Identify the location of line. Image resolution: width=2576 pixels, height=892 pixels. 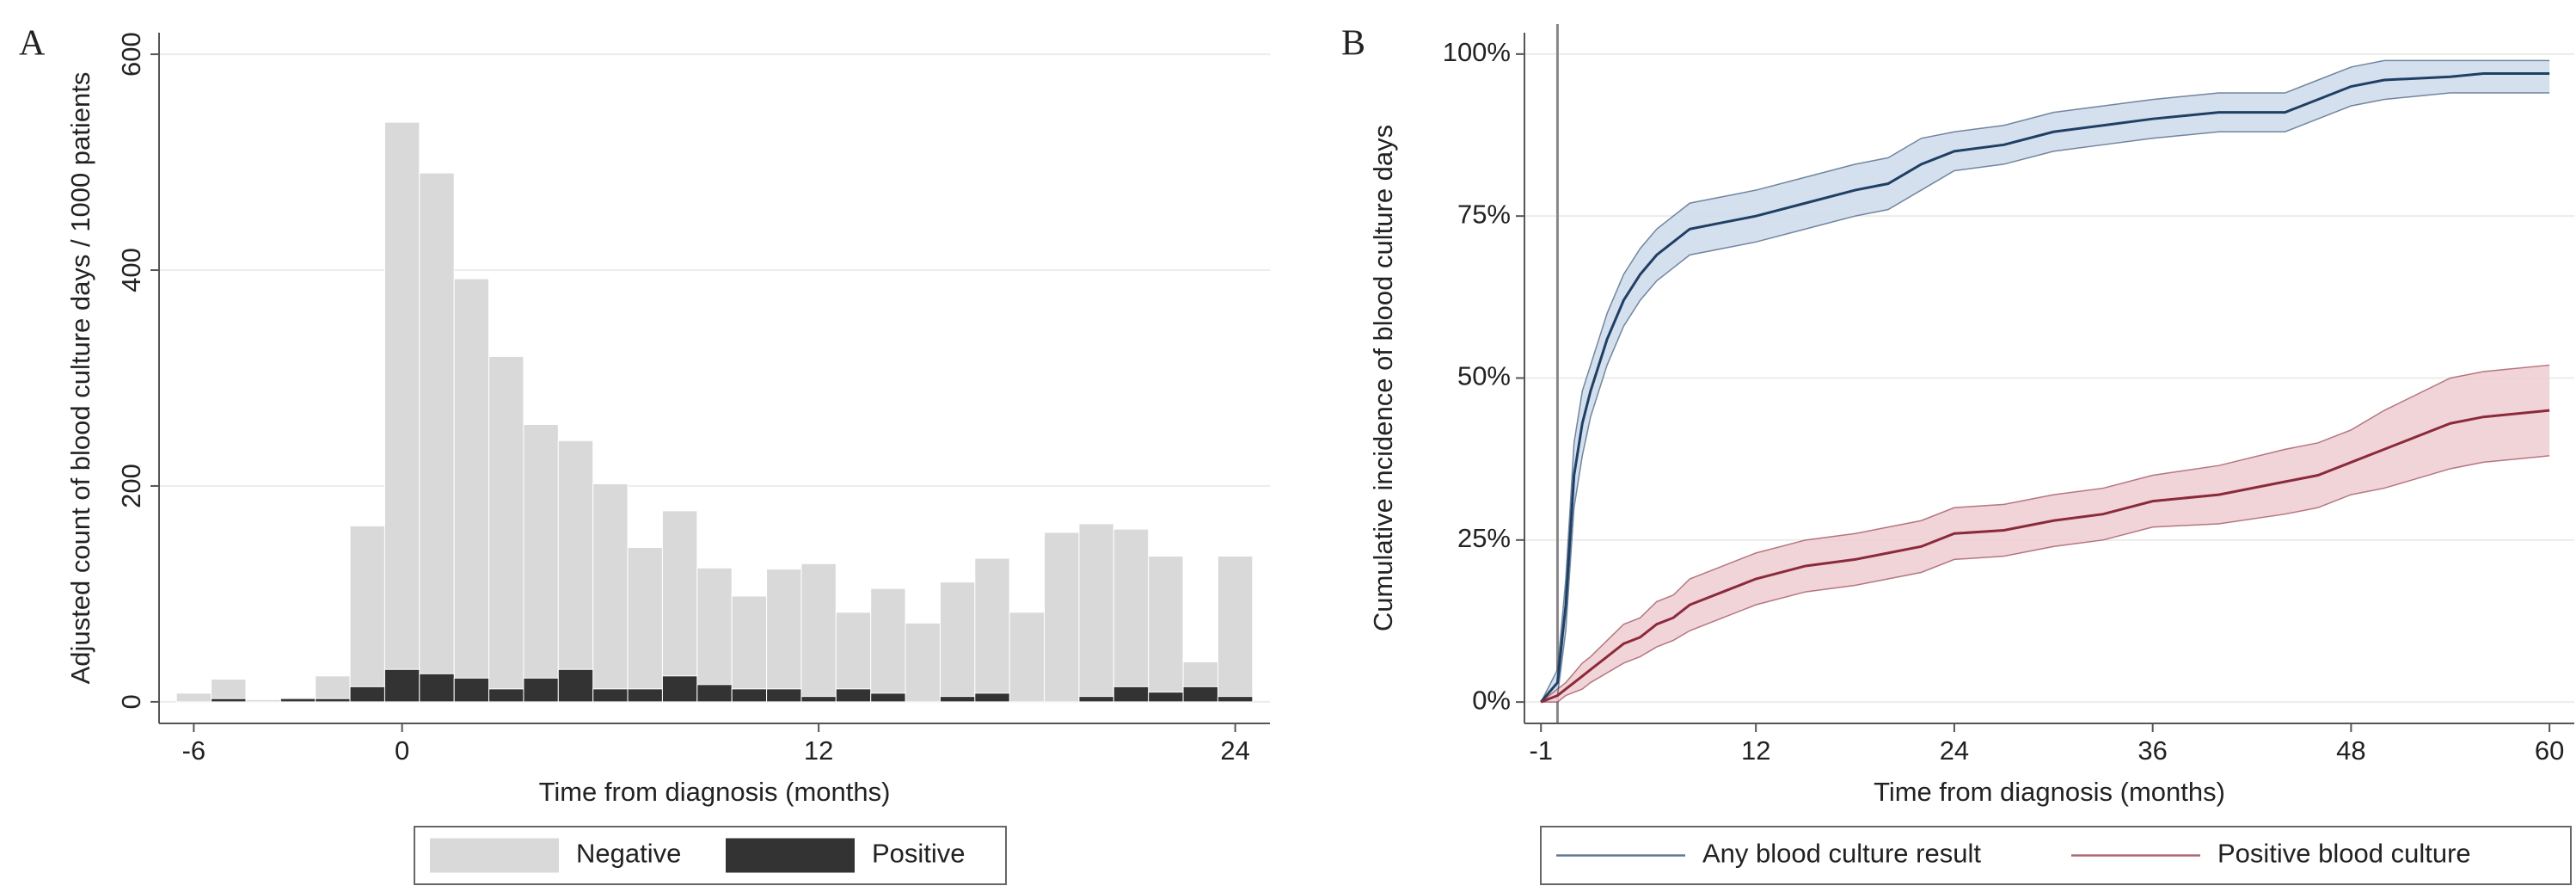
(2045, 557).